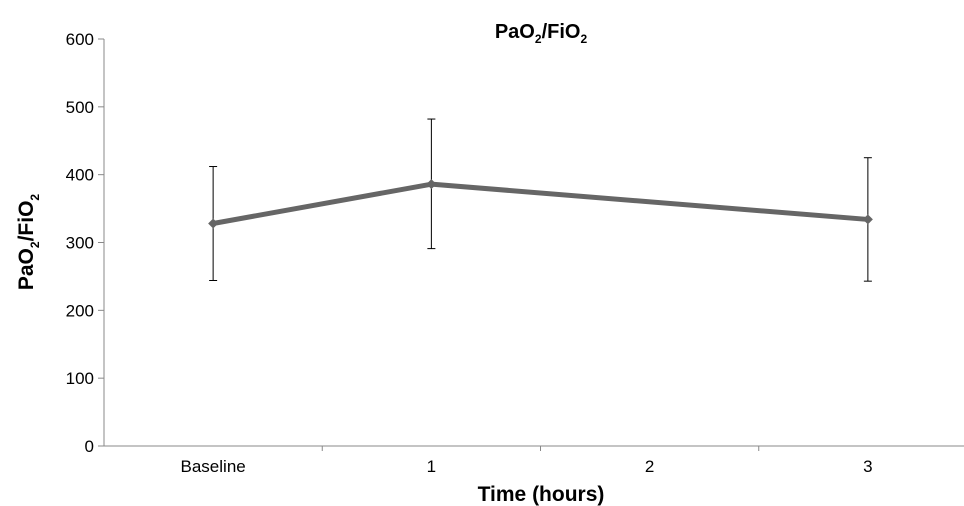 The image size is (964, 506). Describe the element at coordinates (80, 39) in the screenshot. I see `y-tick-label: 600` at that location.